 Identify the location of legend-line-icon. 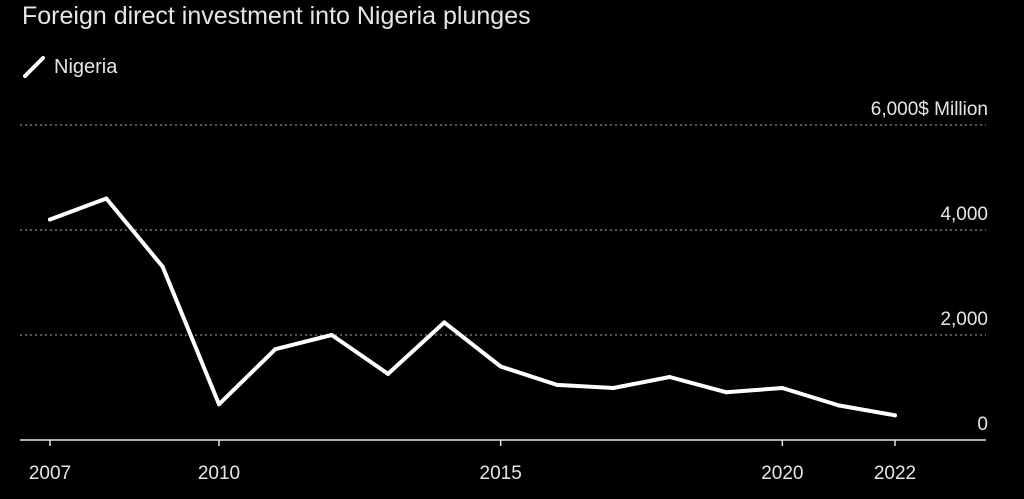
(34, 67).